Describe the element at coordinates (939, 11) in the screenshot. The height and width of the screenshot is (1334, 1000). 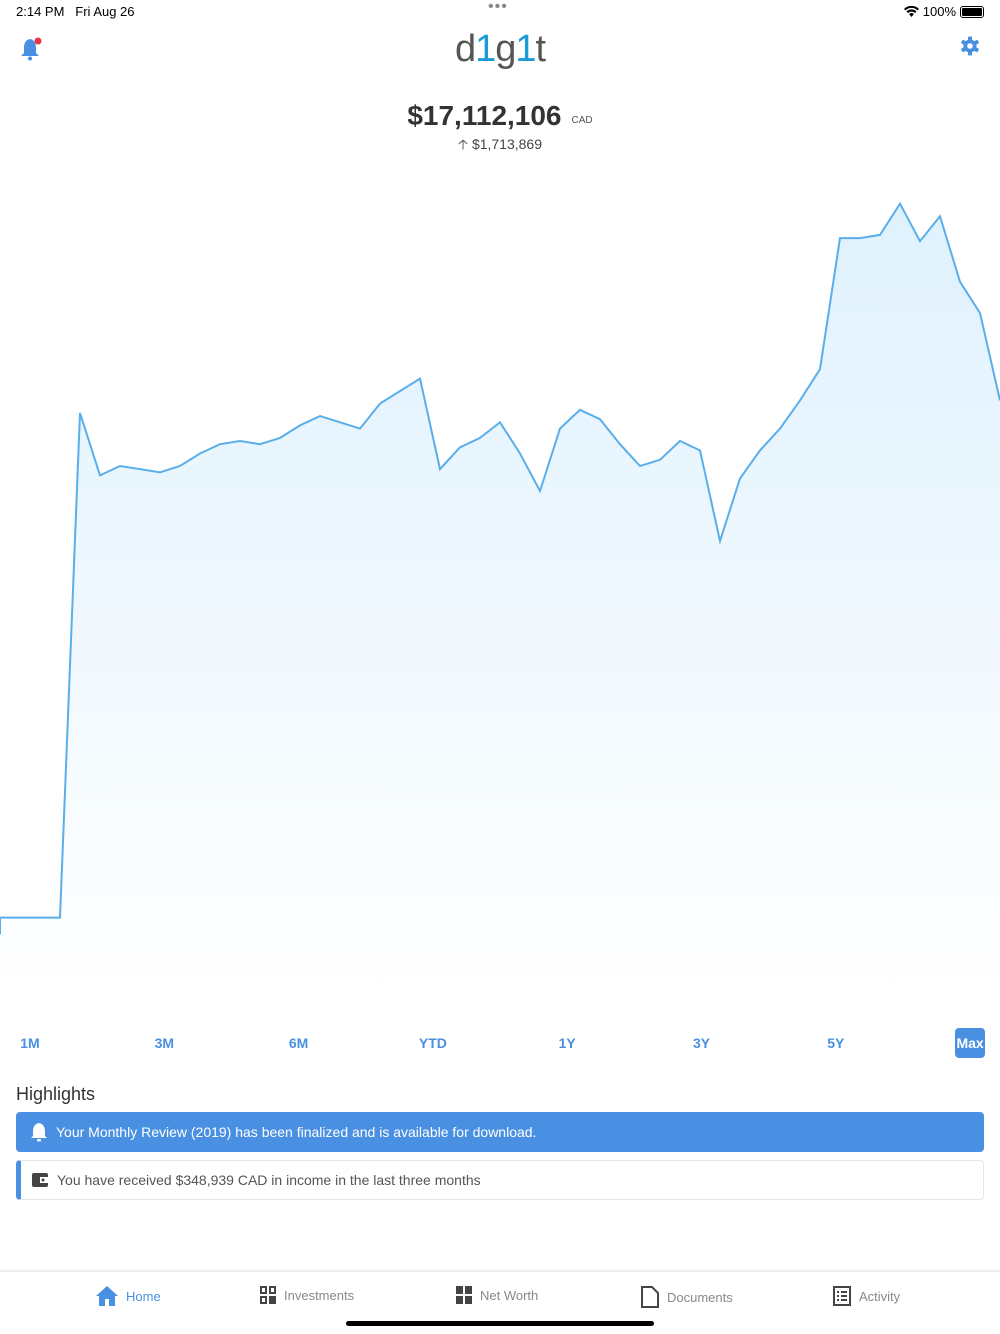
I see `battery-percent: 100%` at that location.